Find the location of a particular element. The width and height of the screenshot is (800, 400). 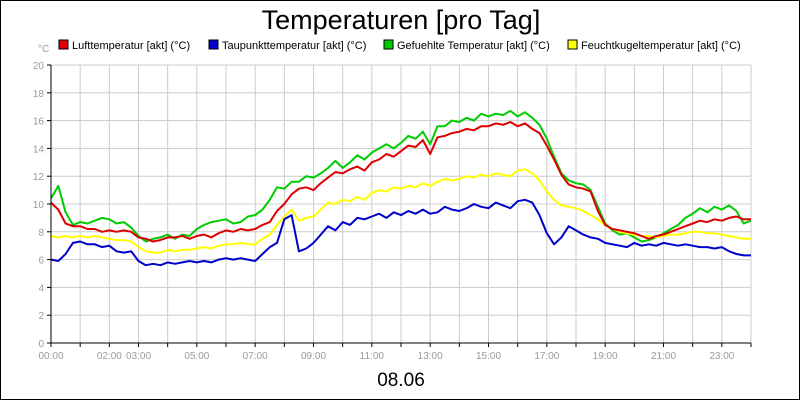

y-tick-label: 2 is located at coordinates (41, 316).